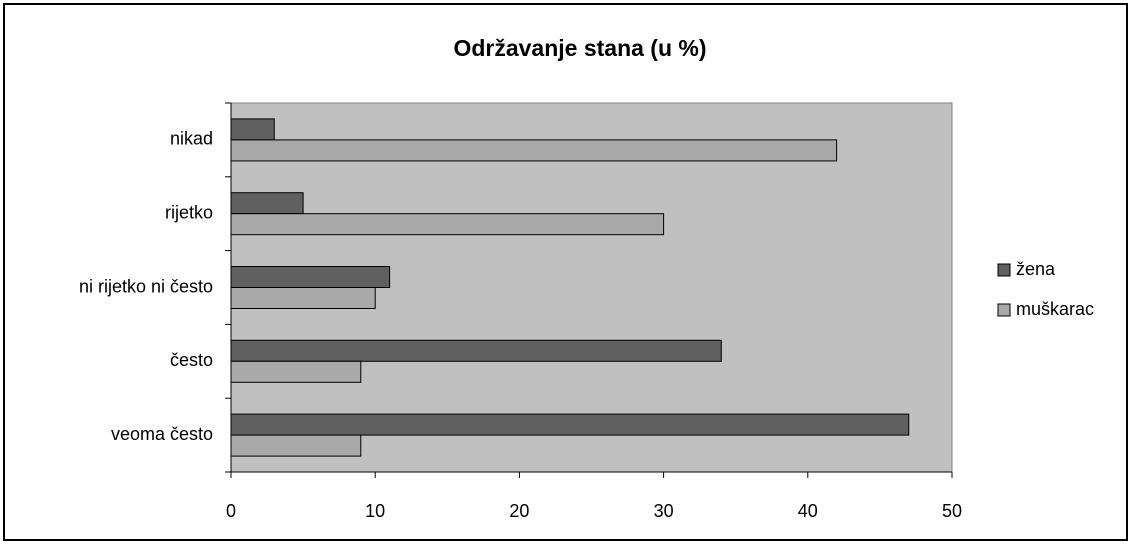  Describe the element at coordinates (952, 511) in the screenshot. I see `x-tick-label: 50` at that location.